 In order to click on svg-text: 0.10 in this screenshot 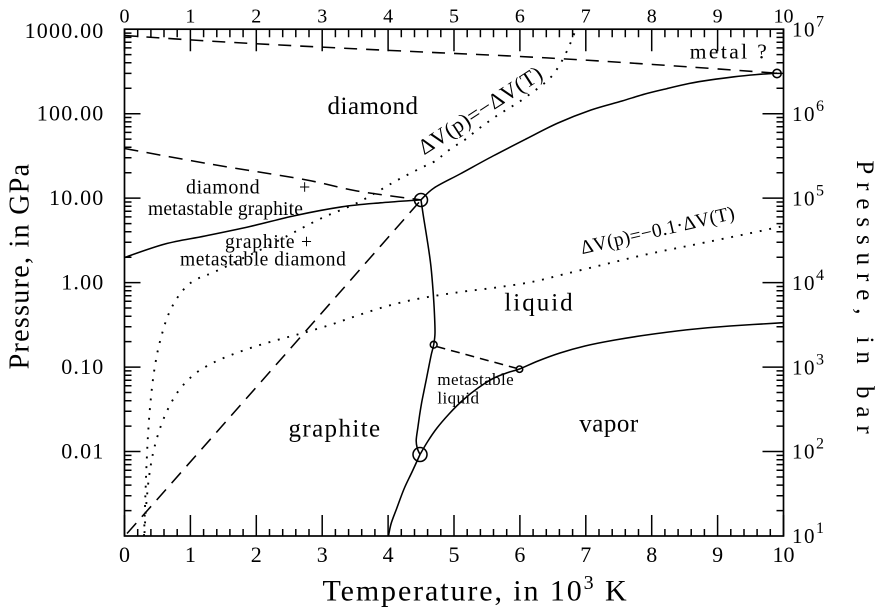, I will do `click(82, 366)`.